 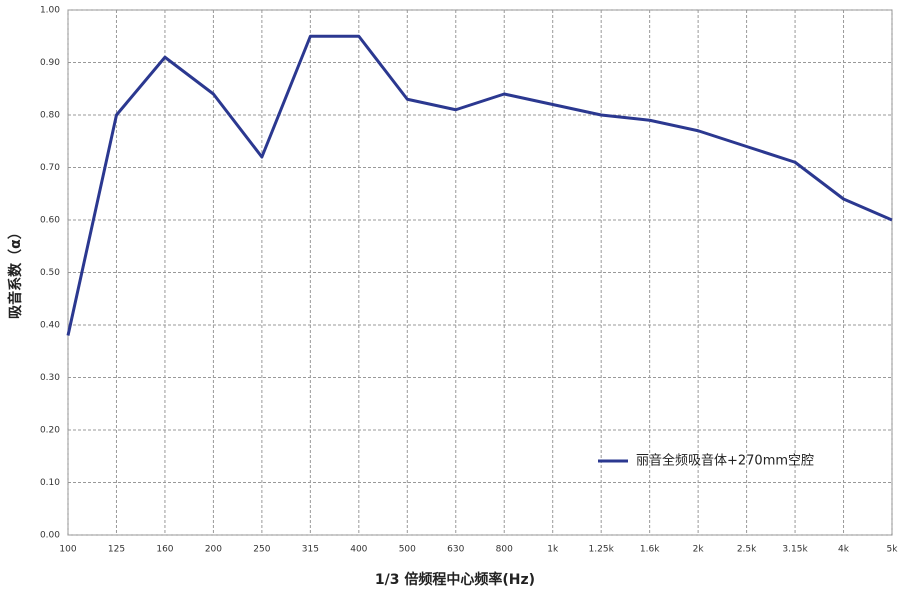 What do you see at coordinates (602, 550) in the screenshot?
I see `x-tick-label: 1.25k` at bounding box center [602, 550].